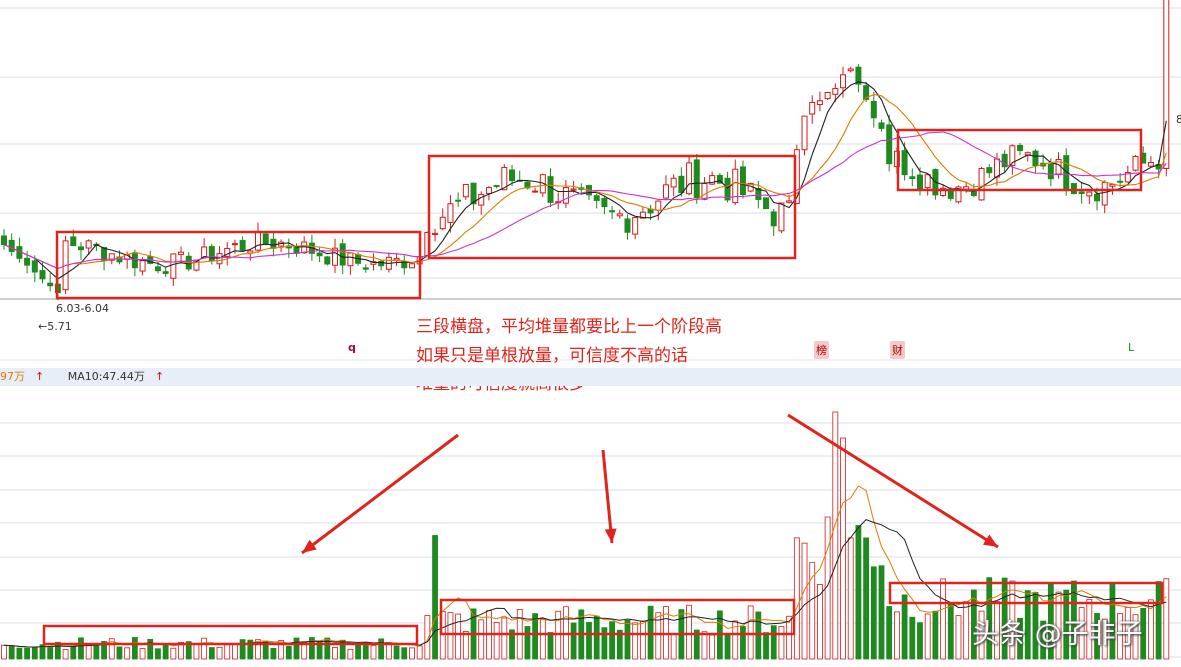 Image resolution: width=1181 pixels, height=667 pixels. What do you see at coordinates (22, 376) in the screenshot?
I see `volume-ma5-label: 97万 ↑` at bounding box center [22, 376].